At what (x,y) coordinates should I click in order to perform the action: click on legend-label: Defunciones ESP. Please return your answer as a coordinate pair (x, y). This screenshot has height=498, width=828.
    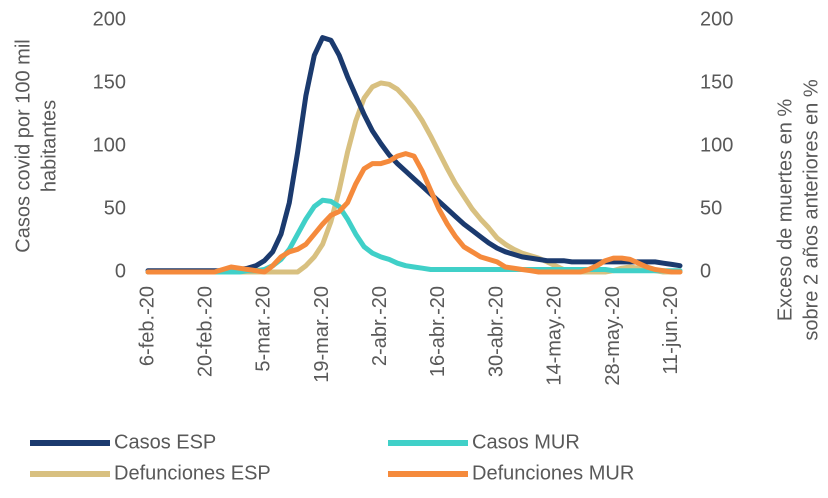
    Looking at the image, I should click on (192, 473).